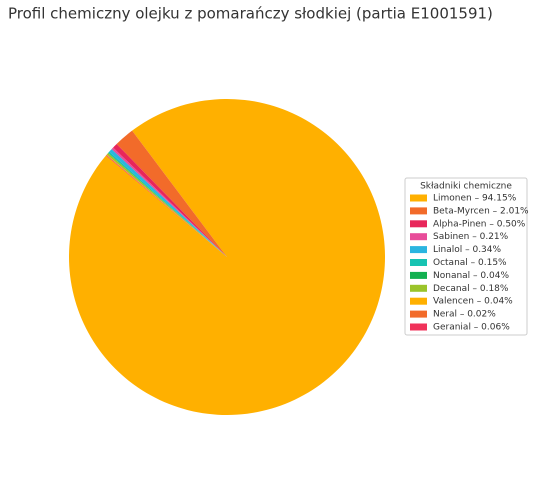  Describe the element at coordinates (470, 263) in the screenshot. I see `legend-label: Octanal – 0.15%` at that location.